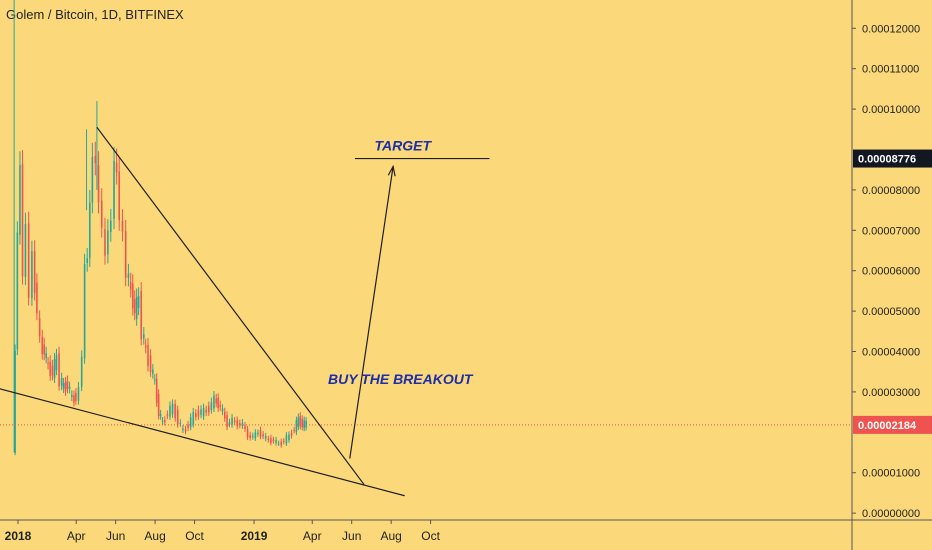 The height and width of the screenshot is (550, 932). What do you see at coordinates (202, 442) in the screenshot?
I see `lower-support-line` at bounding box center [202, 442].